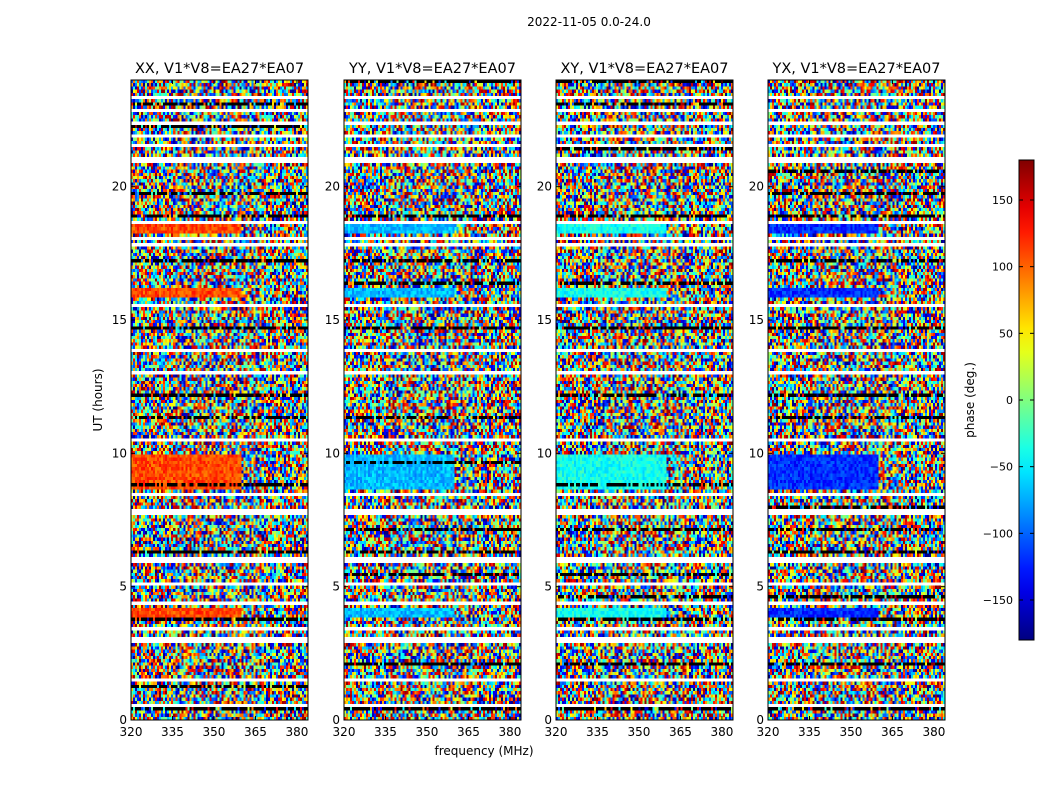 Image resolution: width=1050 pixels, height=800 pixels. Describe the element at coordinates (1002, 200) in the screenshot. I see `colorbar-tick-label: 150` at that location.